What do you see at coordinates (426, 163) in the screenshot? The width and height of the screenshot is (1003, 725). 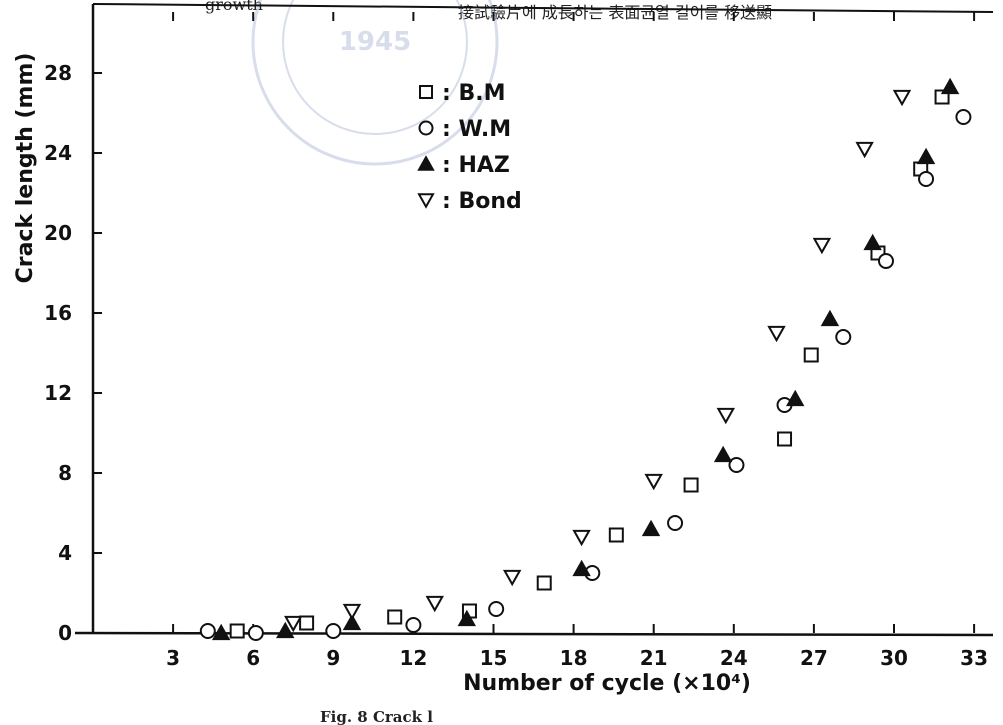 I see `legend-marker-haz` at bounding box center [426, 163].